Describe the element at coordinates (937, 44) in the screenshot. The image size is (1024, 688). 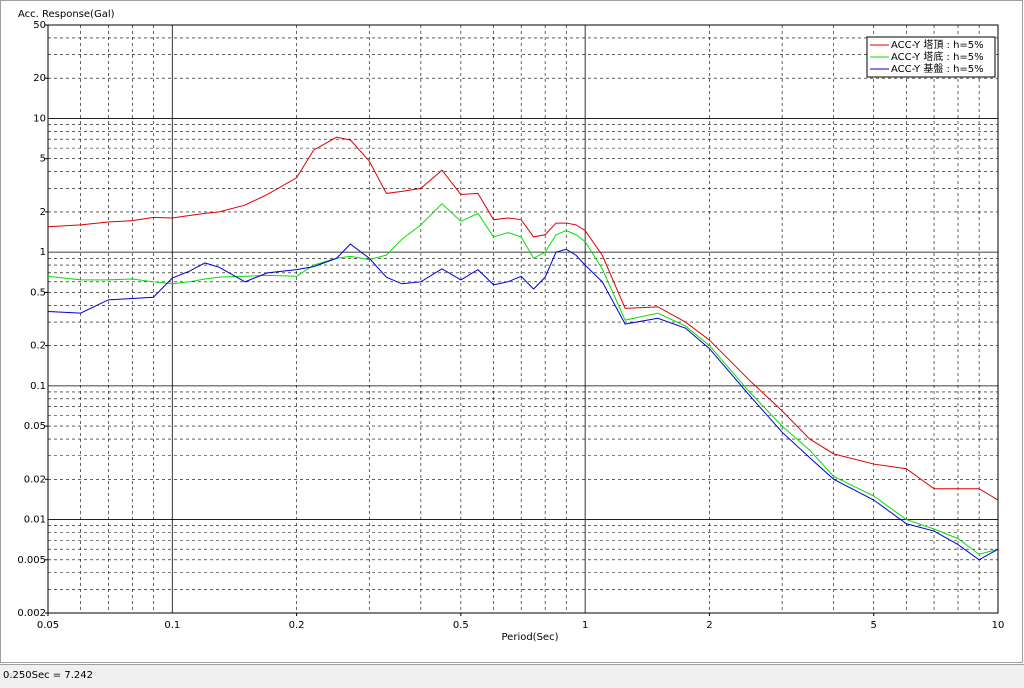
I see `legend-label: ACC-Y 塔頂 : h=5%` at that location.